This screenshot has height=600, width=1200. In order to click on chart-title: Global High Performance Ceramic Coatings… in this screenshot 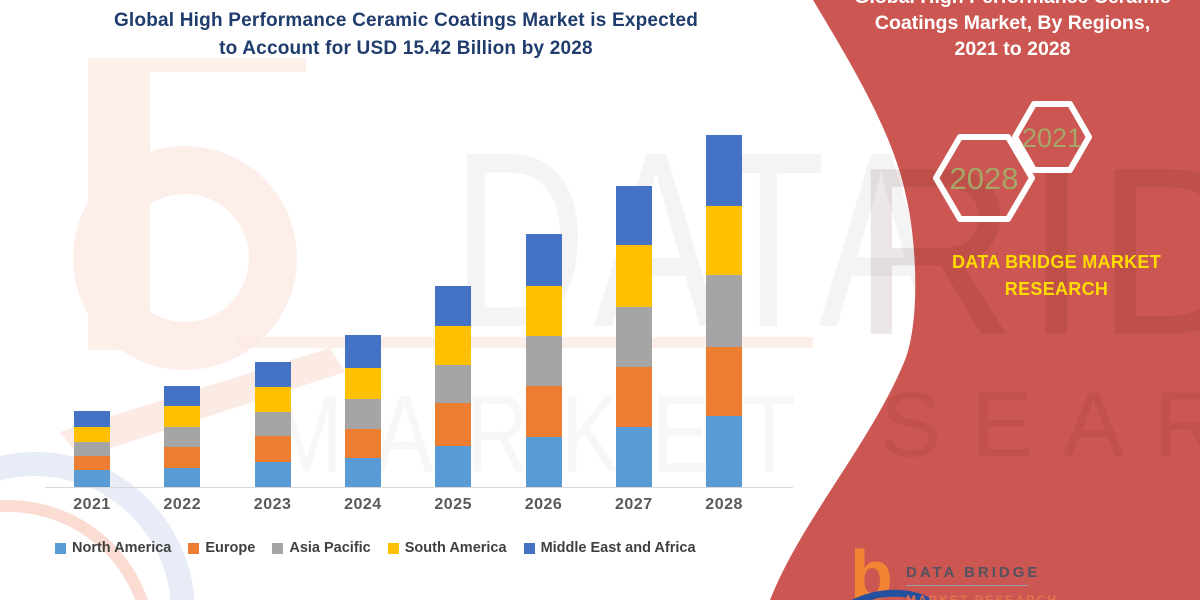, I will do `click(406, 35)`.